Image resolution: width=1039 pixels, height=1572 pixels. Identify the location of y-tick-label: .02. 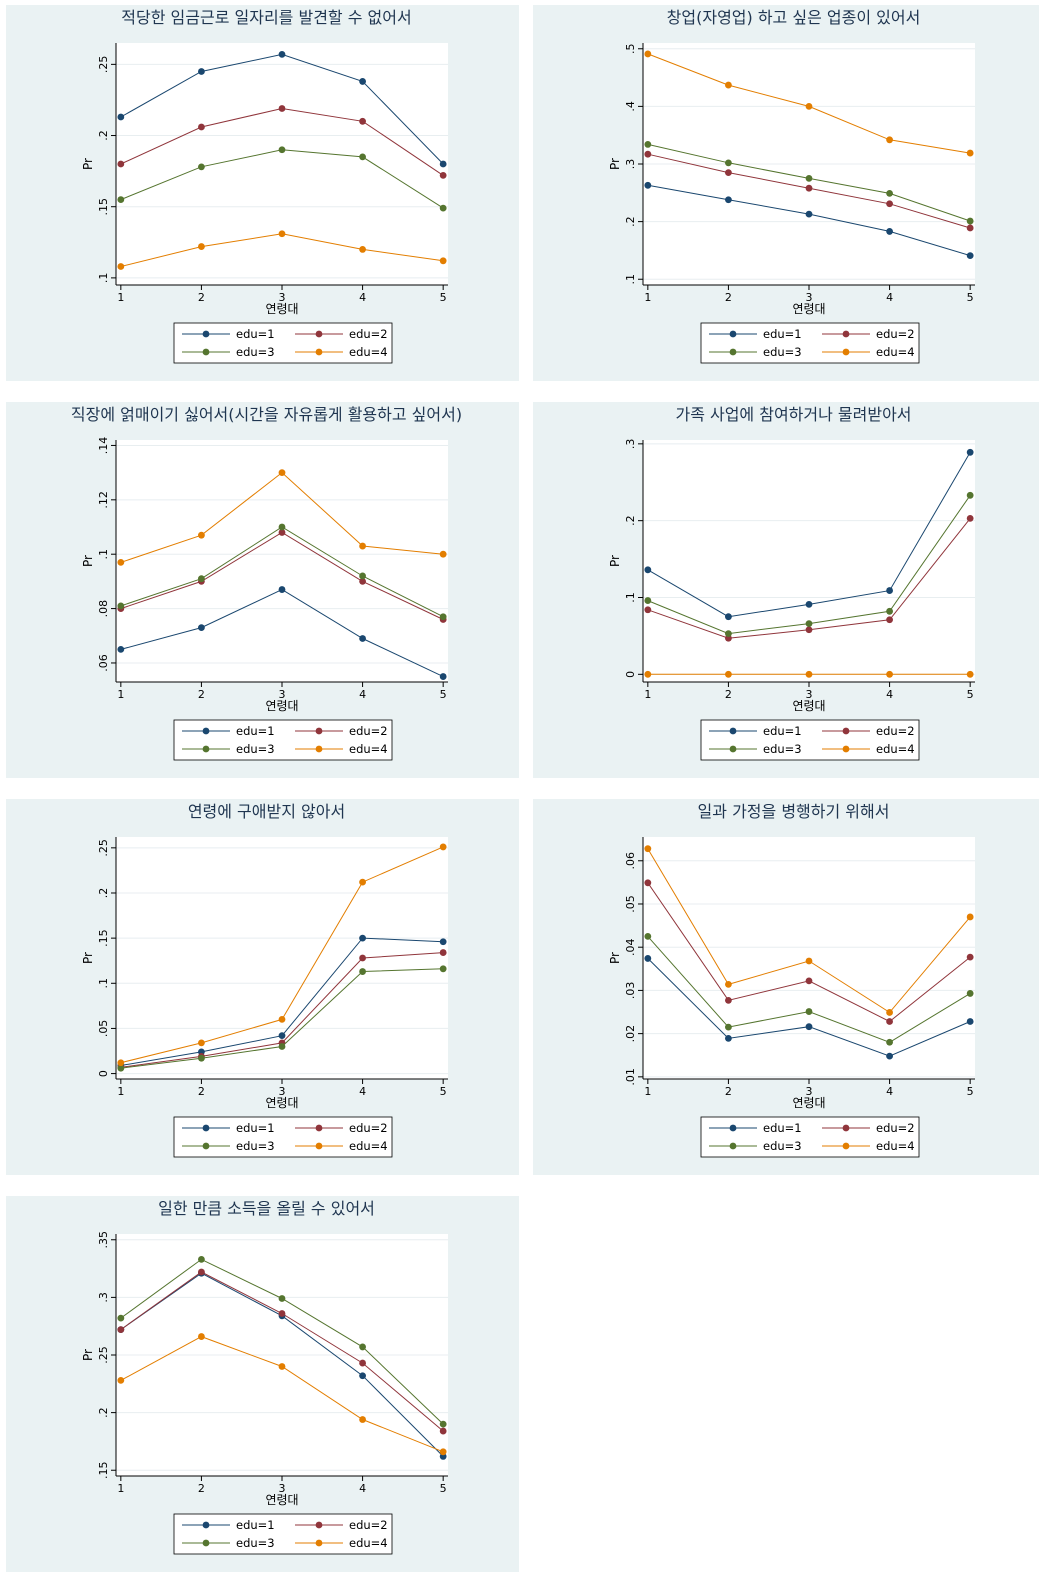
(630, 1034).